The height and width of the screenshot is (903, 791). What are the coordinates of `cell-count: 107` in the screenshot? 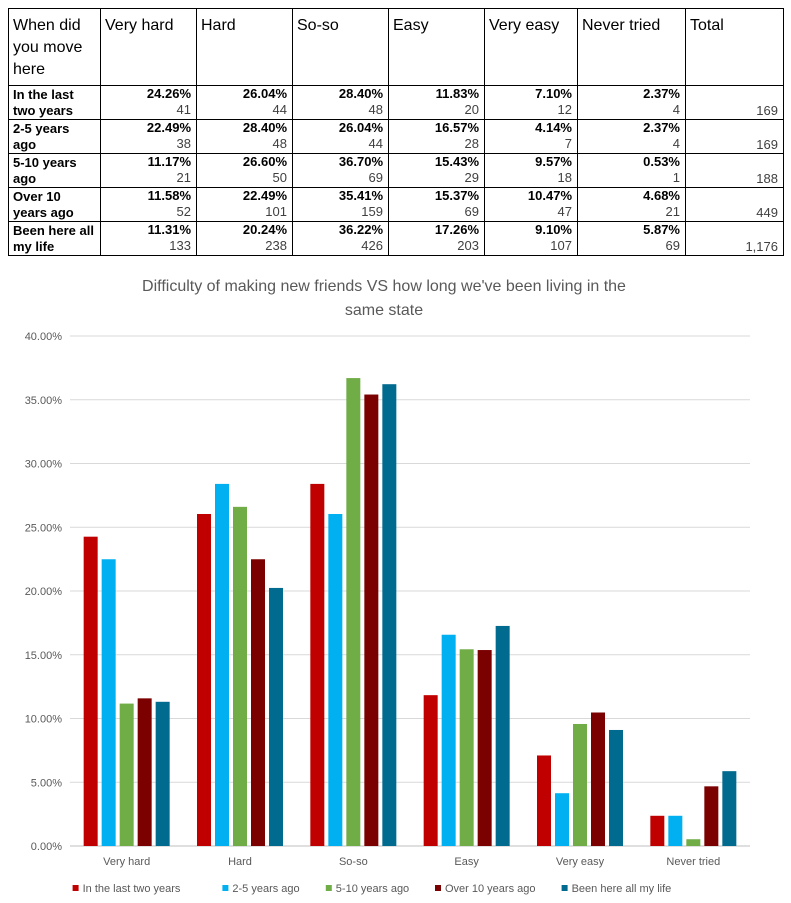 It's located at (561, 245).